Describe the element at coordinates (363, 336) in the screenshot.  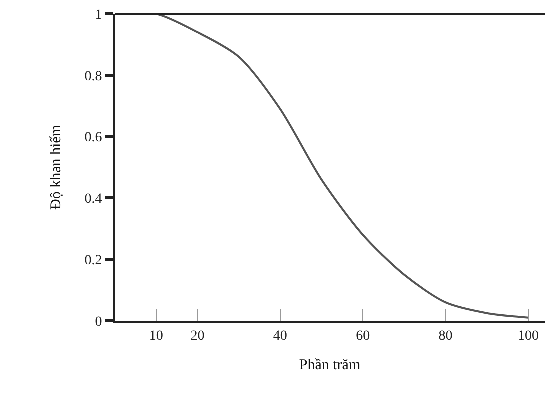
I see `x-tick-label: 60` at that location.